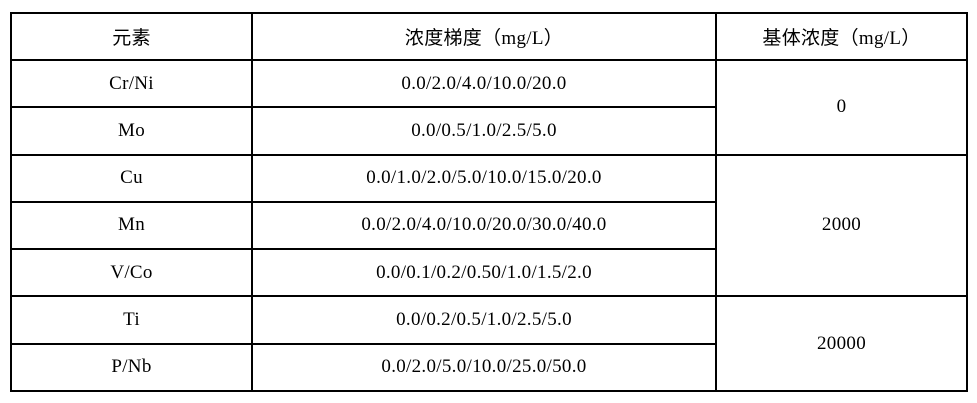 This screenshot has width=977, height=403. I want to click on element-cell: V/Co, so click(131, 273).